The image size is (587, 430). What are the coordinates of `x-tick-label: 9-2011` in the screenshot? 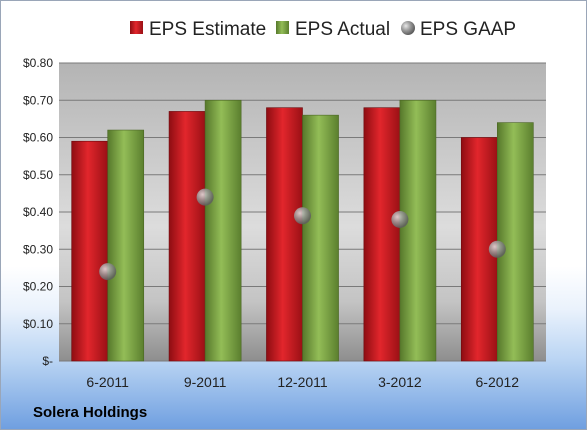 It's located at (205, 382).